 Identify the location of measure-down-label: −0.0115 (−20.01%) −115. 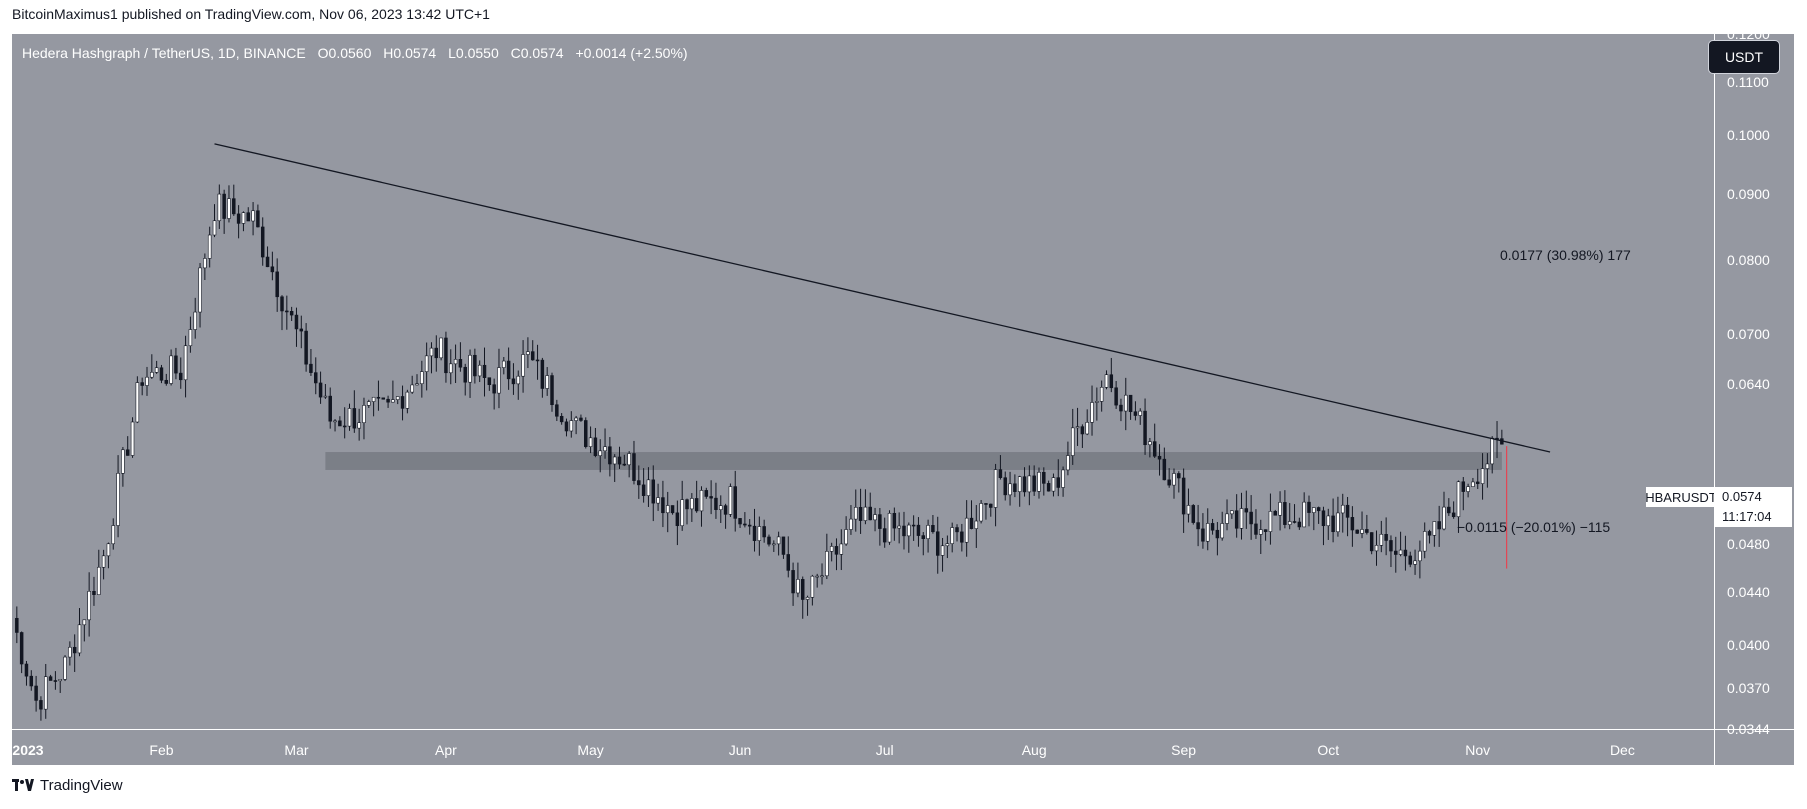
(1534, 527).